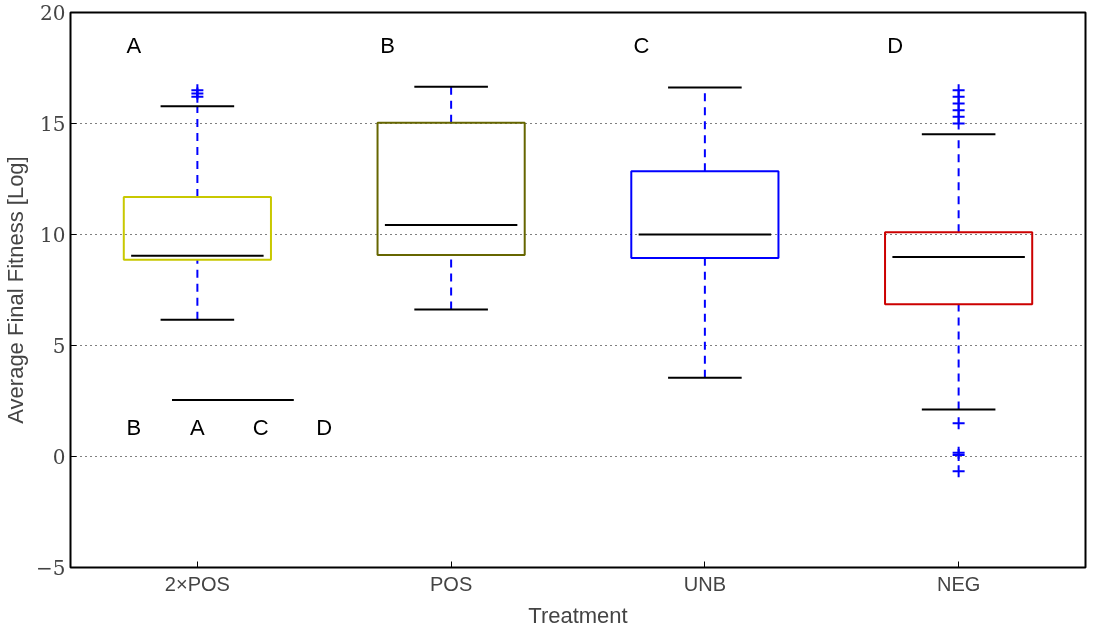  I want to click on y-tick-label: 15, so click(53, 124).